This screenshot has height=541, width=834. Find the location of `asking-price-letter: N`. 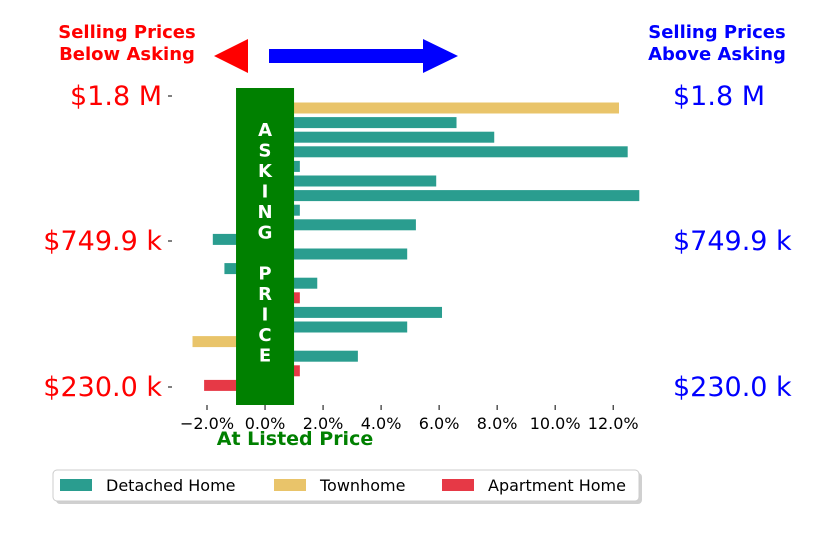

asking-price-letter: N is located at coordinates (264, 212).